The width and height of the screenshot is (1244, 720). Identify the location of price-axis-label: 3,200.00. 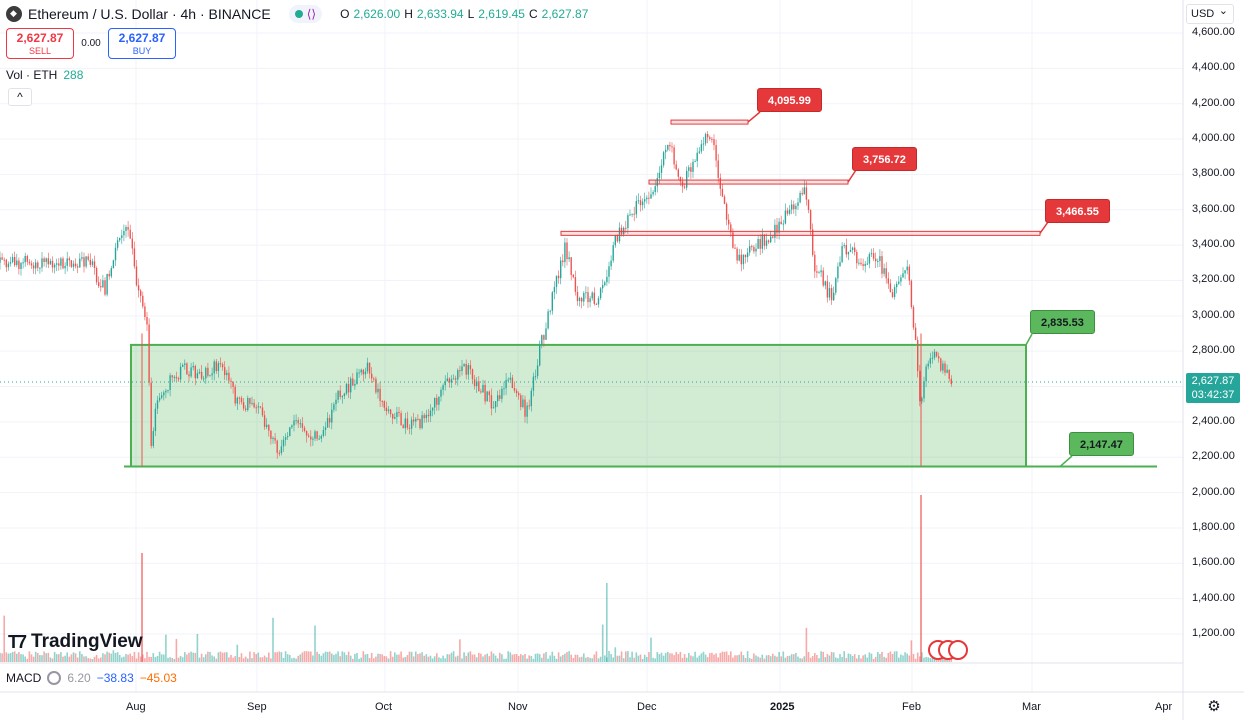
(1213, 279).